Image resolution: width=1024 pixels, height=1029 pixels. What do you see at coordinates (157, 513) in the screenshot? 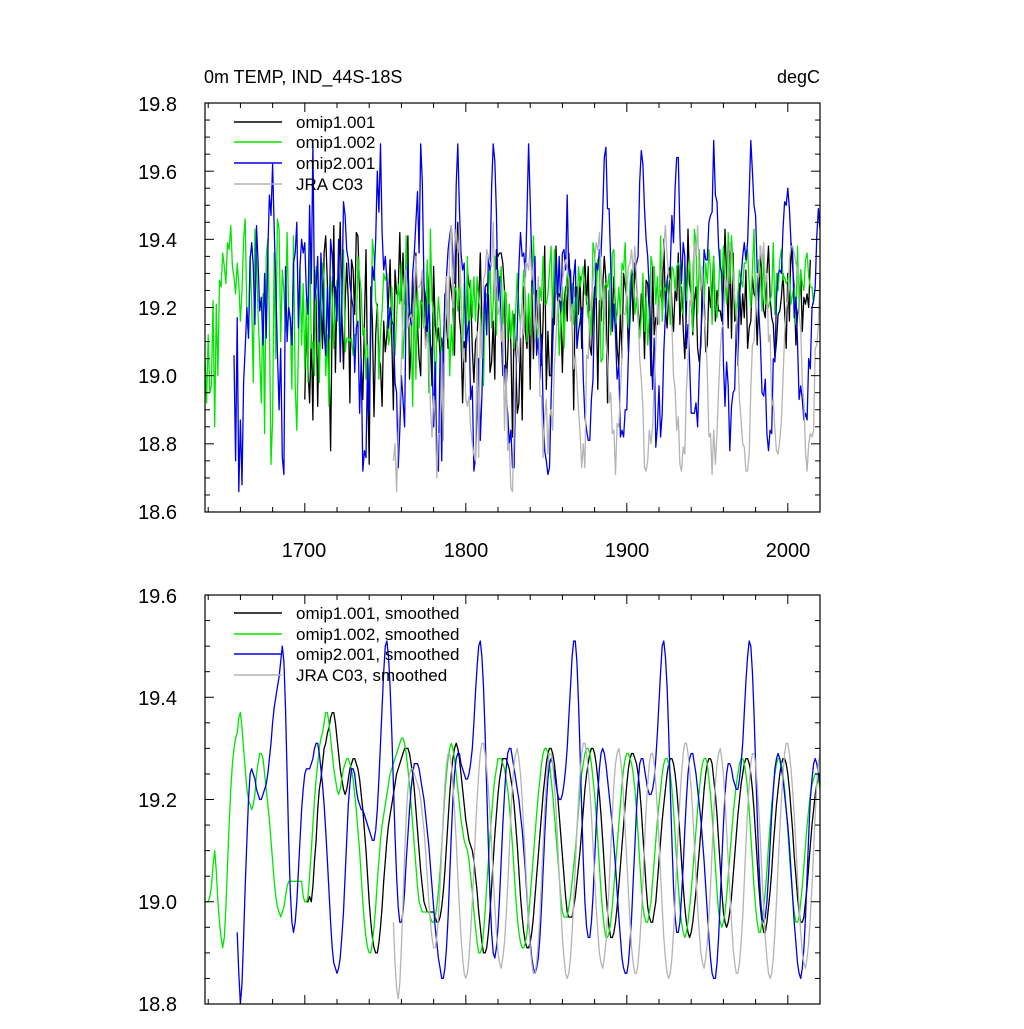
I see `top-ytick-label: 18.6` at bounding box center [157, 513].